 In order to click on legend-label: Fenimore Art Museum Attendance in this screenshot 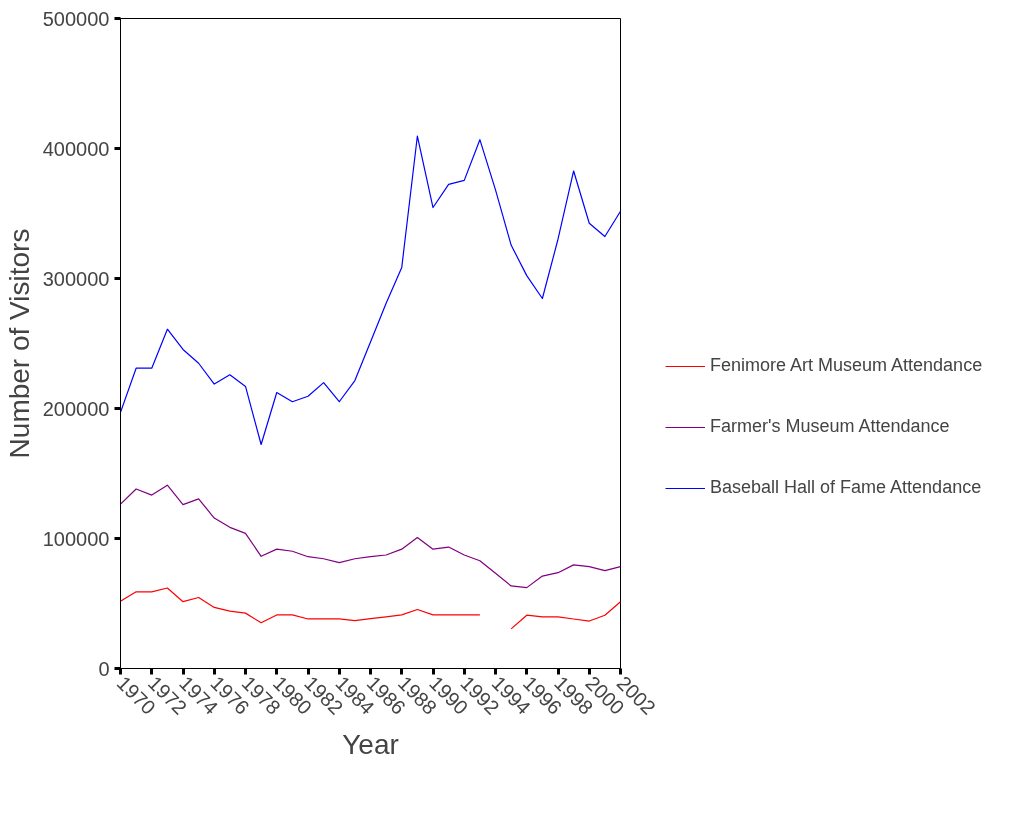, I will do `click(846, 365)`.